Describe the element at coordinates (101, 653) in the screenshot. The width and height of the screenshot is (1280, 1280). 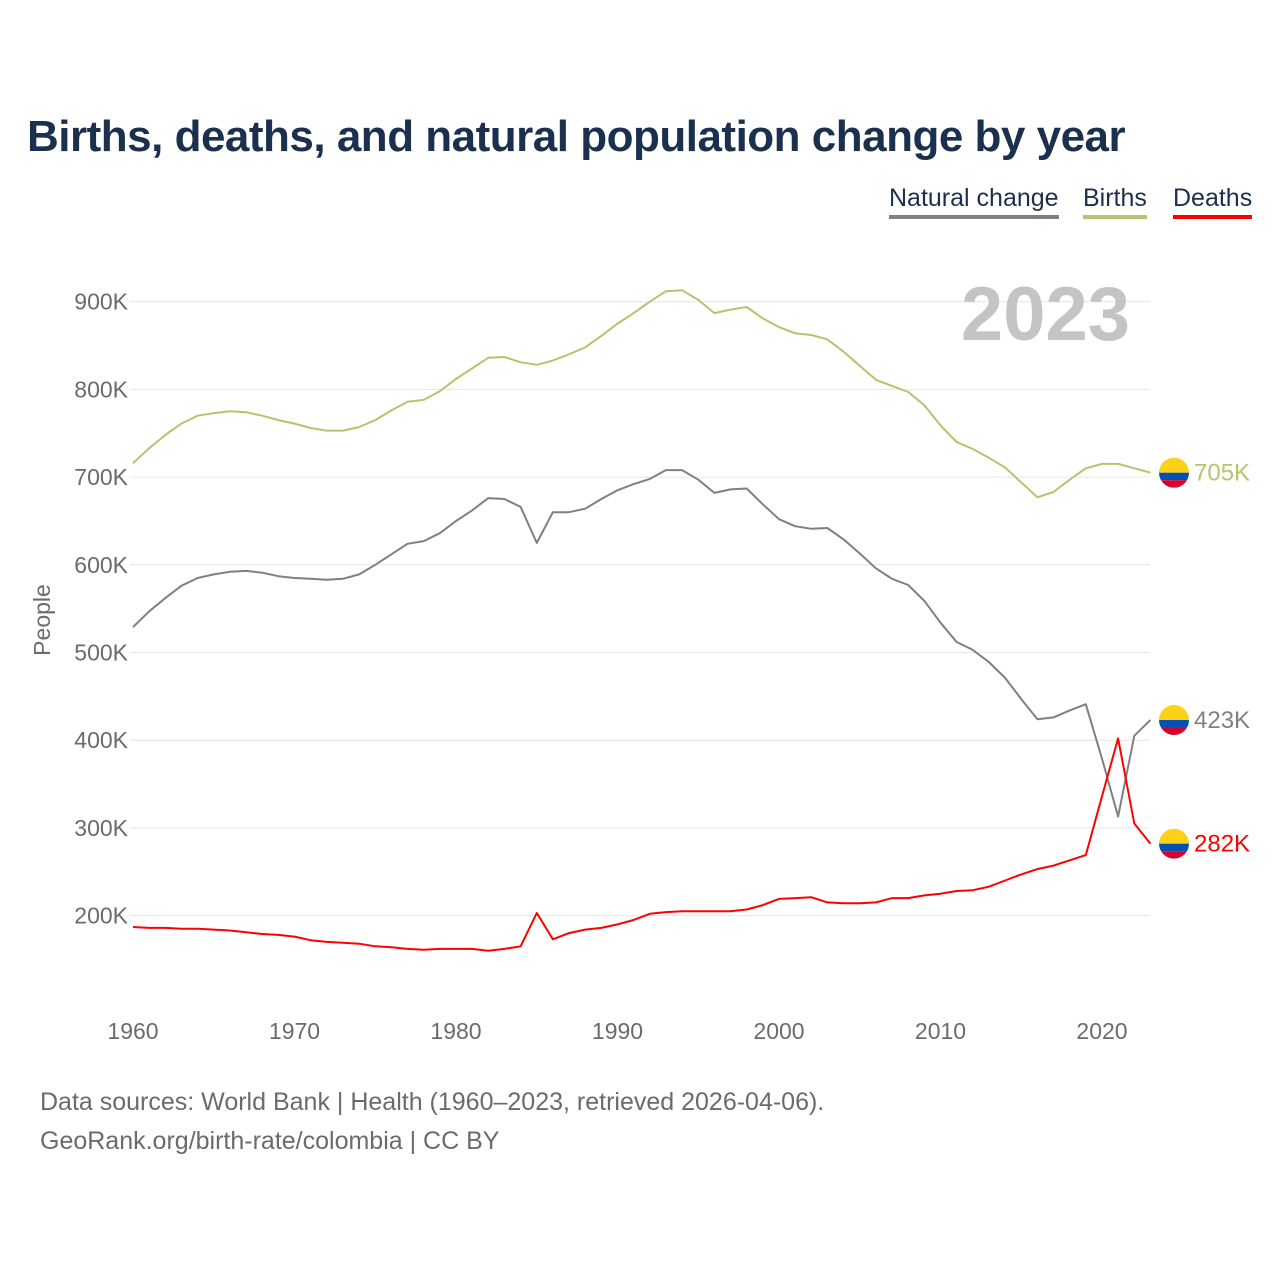
I see `y-tick-label: 500K` at that location.